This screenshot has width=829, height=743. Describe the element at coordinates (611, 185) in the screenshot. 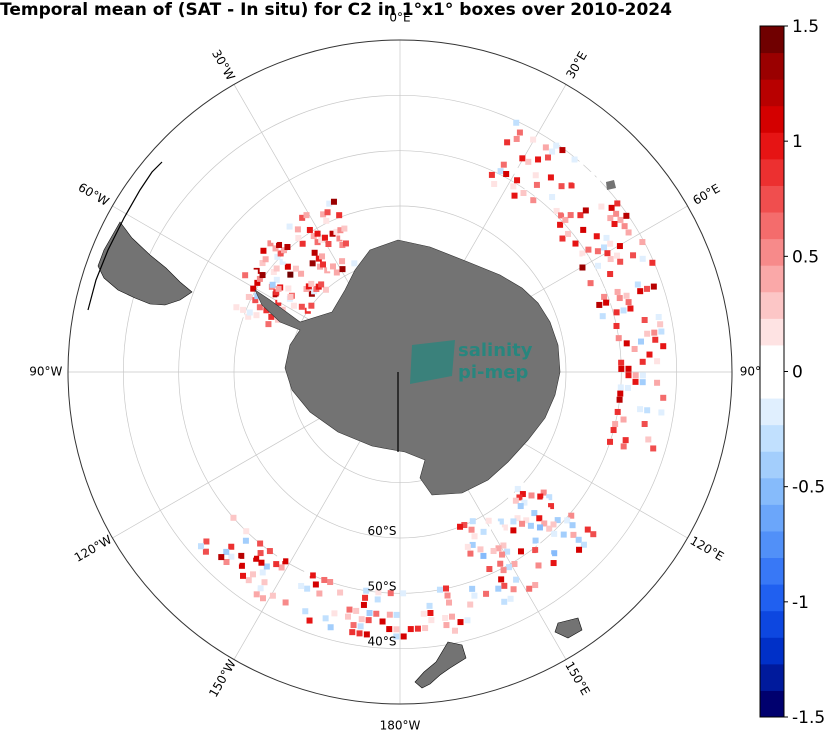

I see `kerguelen-island` at that location.